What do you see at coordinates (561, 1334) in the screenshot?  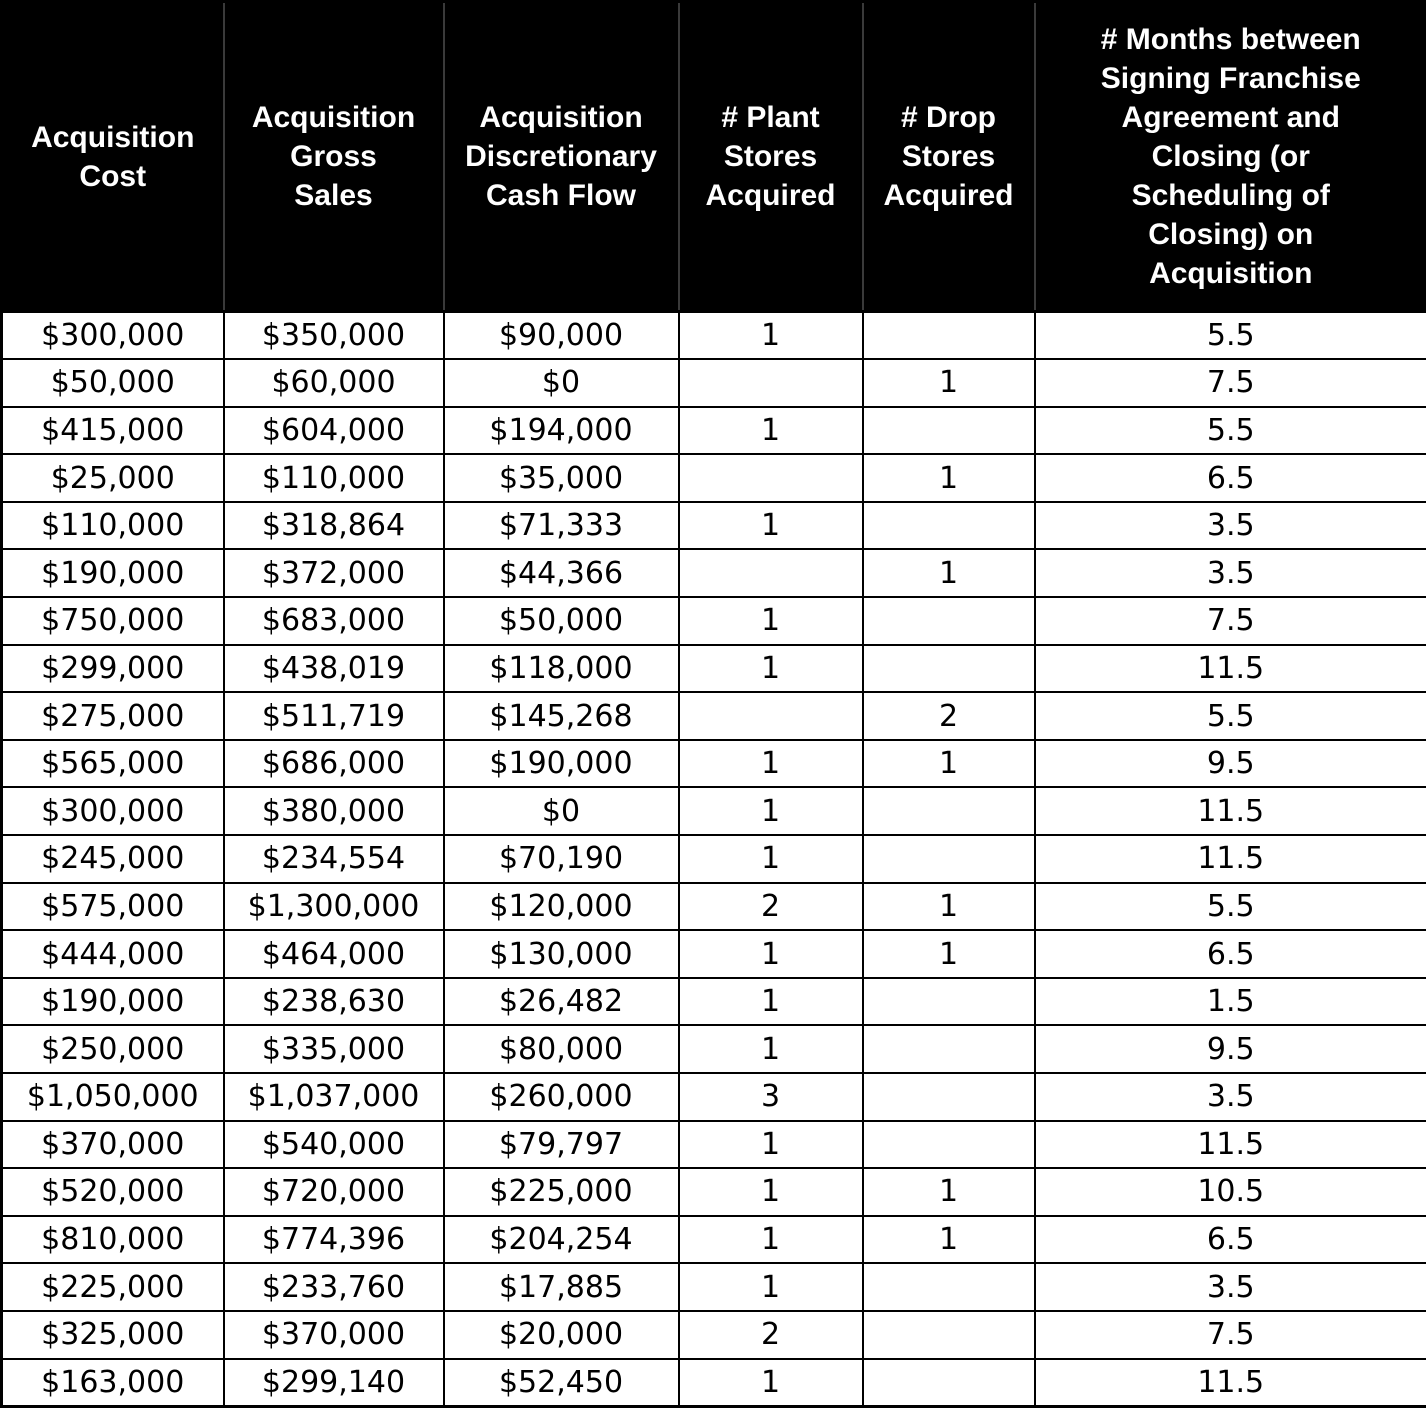 I see `table-cell: $20,000` at bounding box center [561, 1334].